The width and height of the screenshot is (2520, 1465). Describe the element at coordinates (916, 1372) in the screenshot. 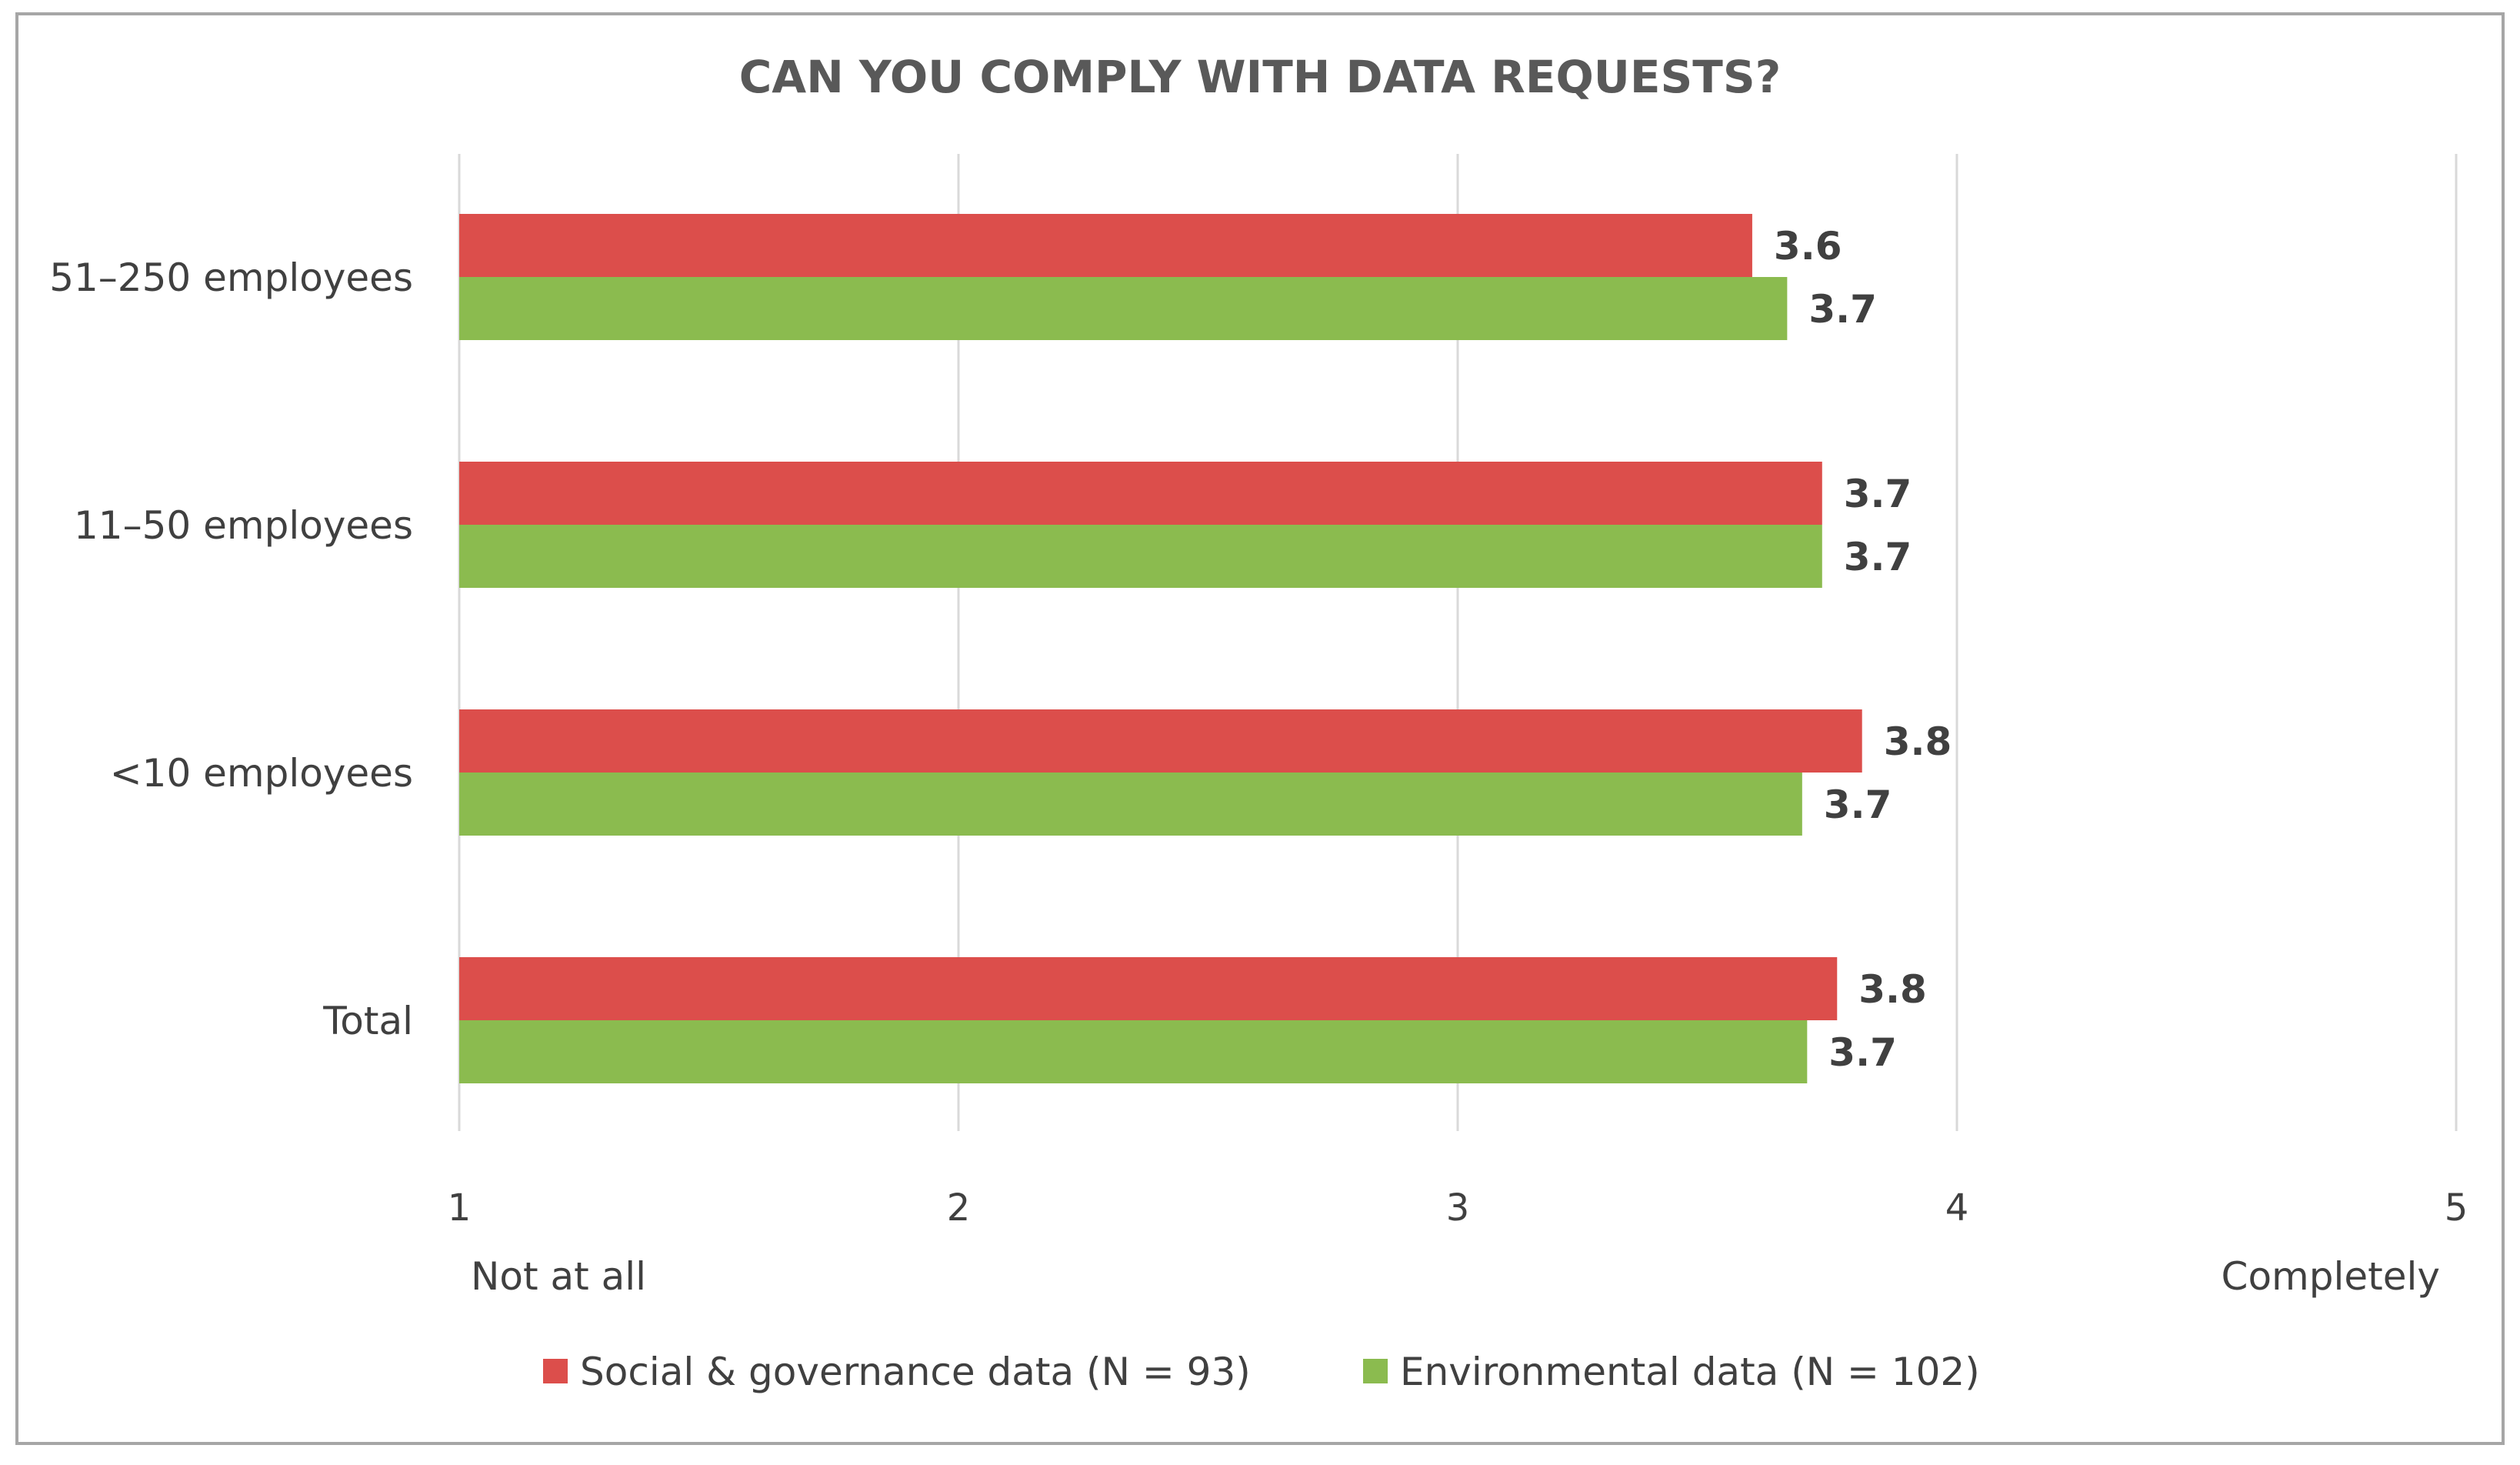

I see `legend-label: Social & governance data (N = 93)` at that location.